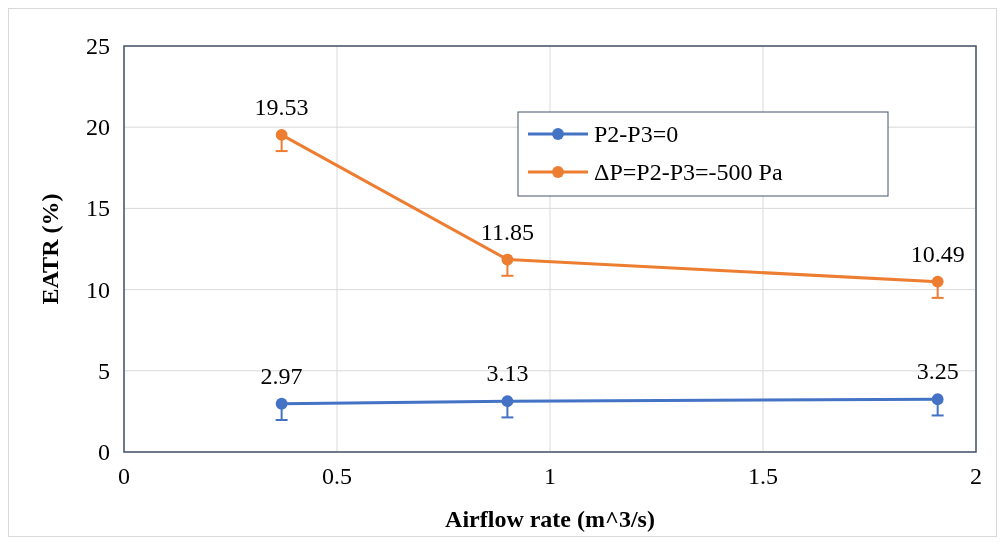 The height and width of the screenshot is (545, 1005). I want to click on data-label: 3.25, so click(937, 371).